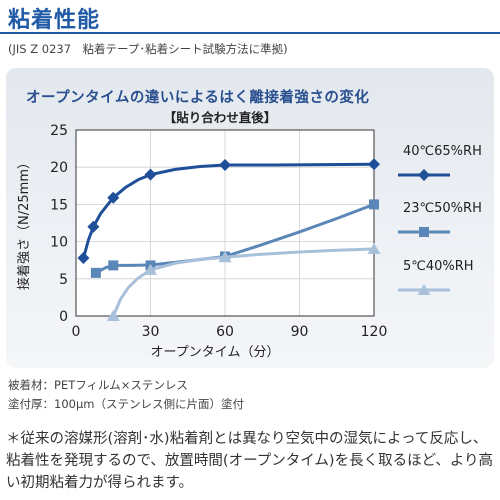  Describe the element at coordinates (151, 332) in the screenshot. I see `x-tick-label: 30` at that location.